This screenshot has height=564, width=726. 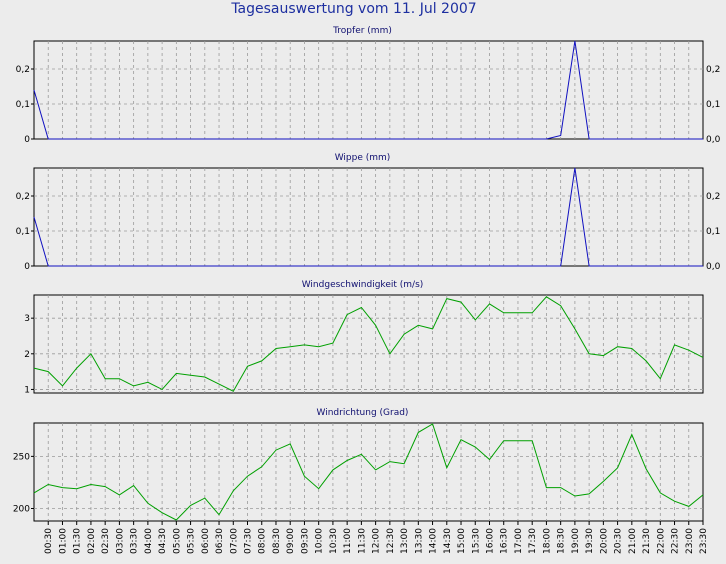 What do you see at coordinates (320, 541) in the screenshot?
I see `x-tick-label: 10:00` at bounding box center [320, 541].